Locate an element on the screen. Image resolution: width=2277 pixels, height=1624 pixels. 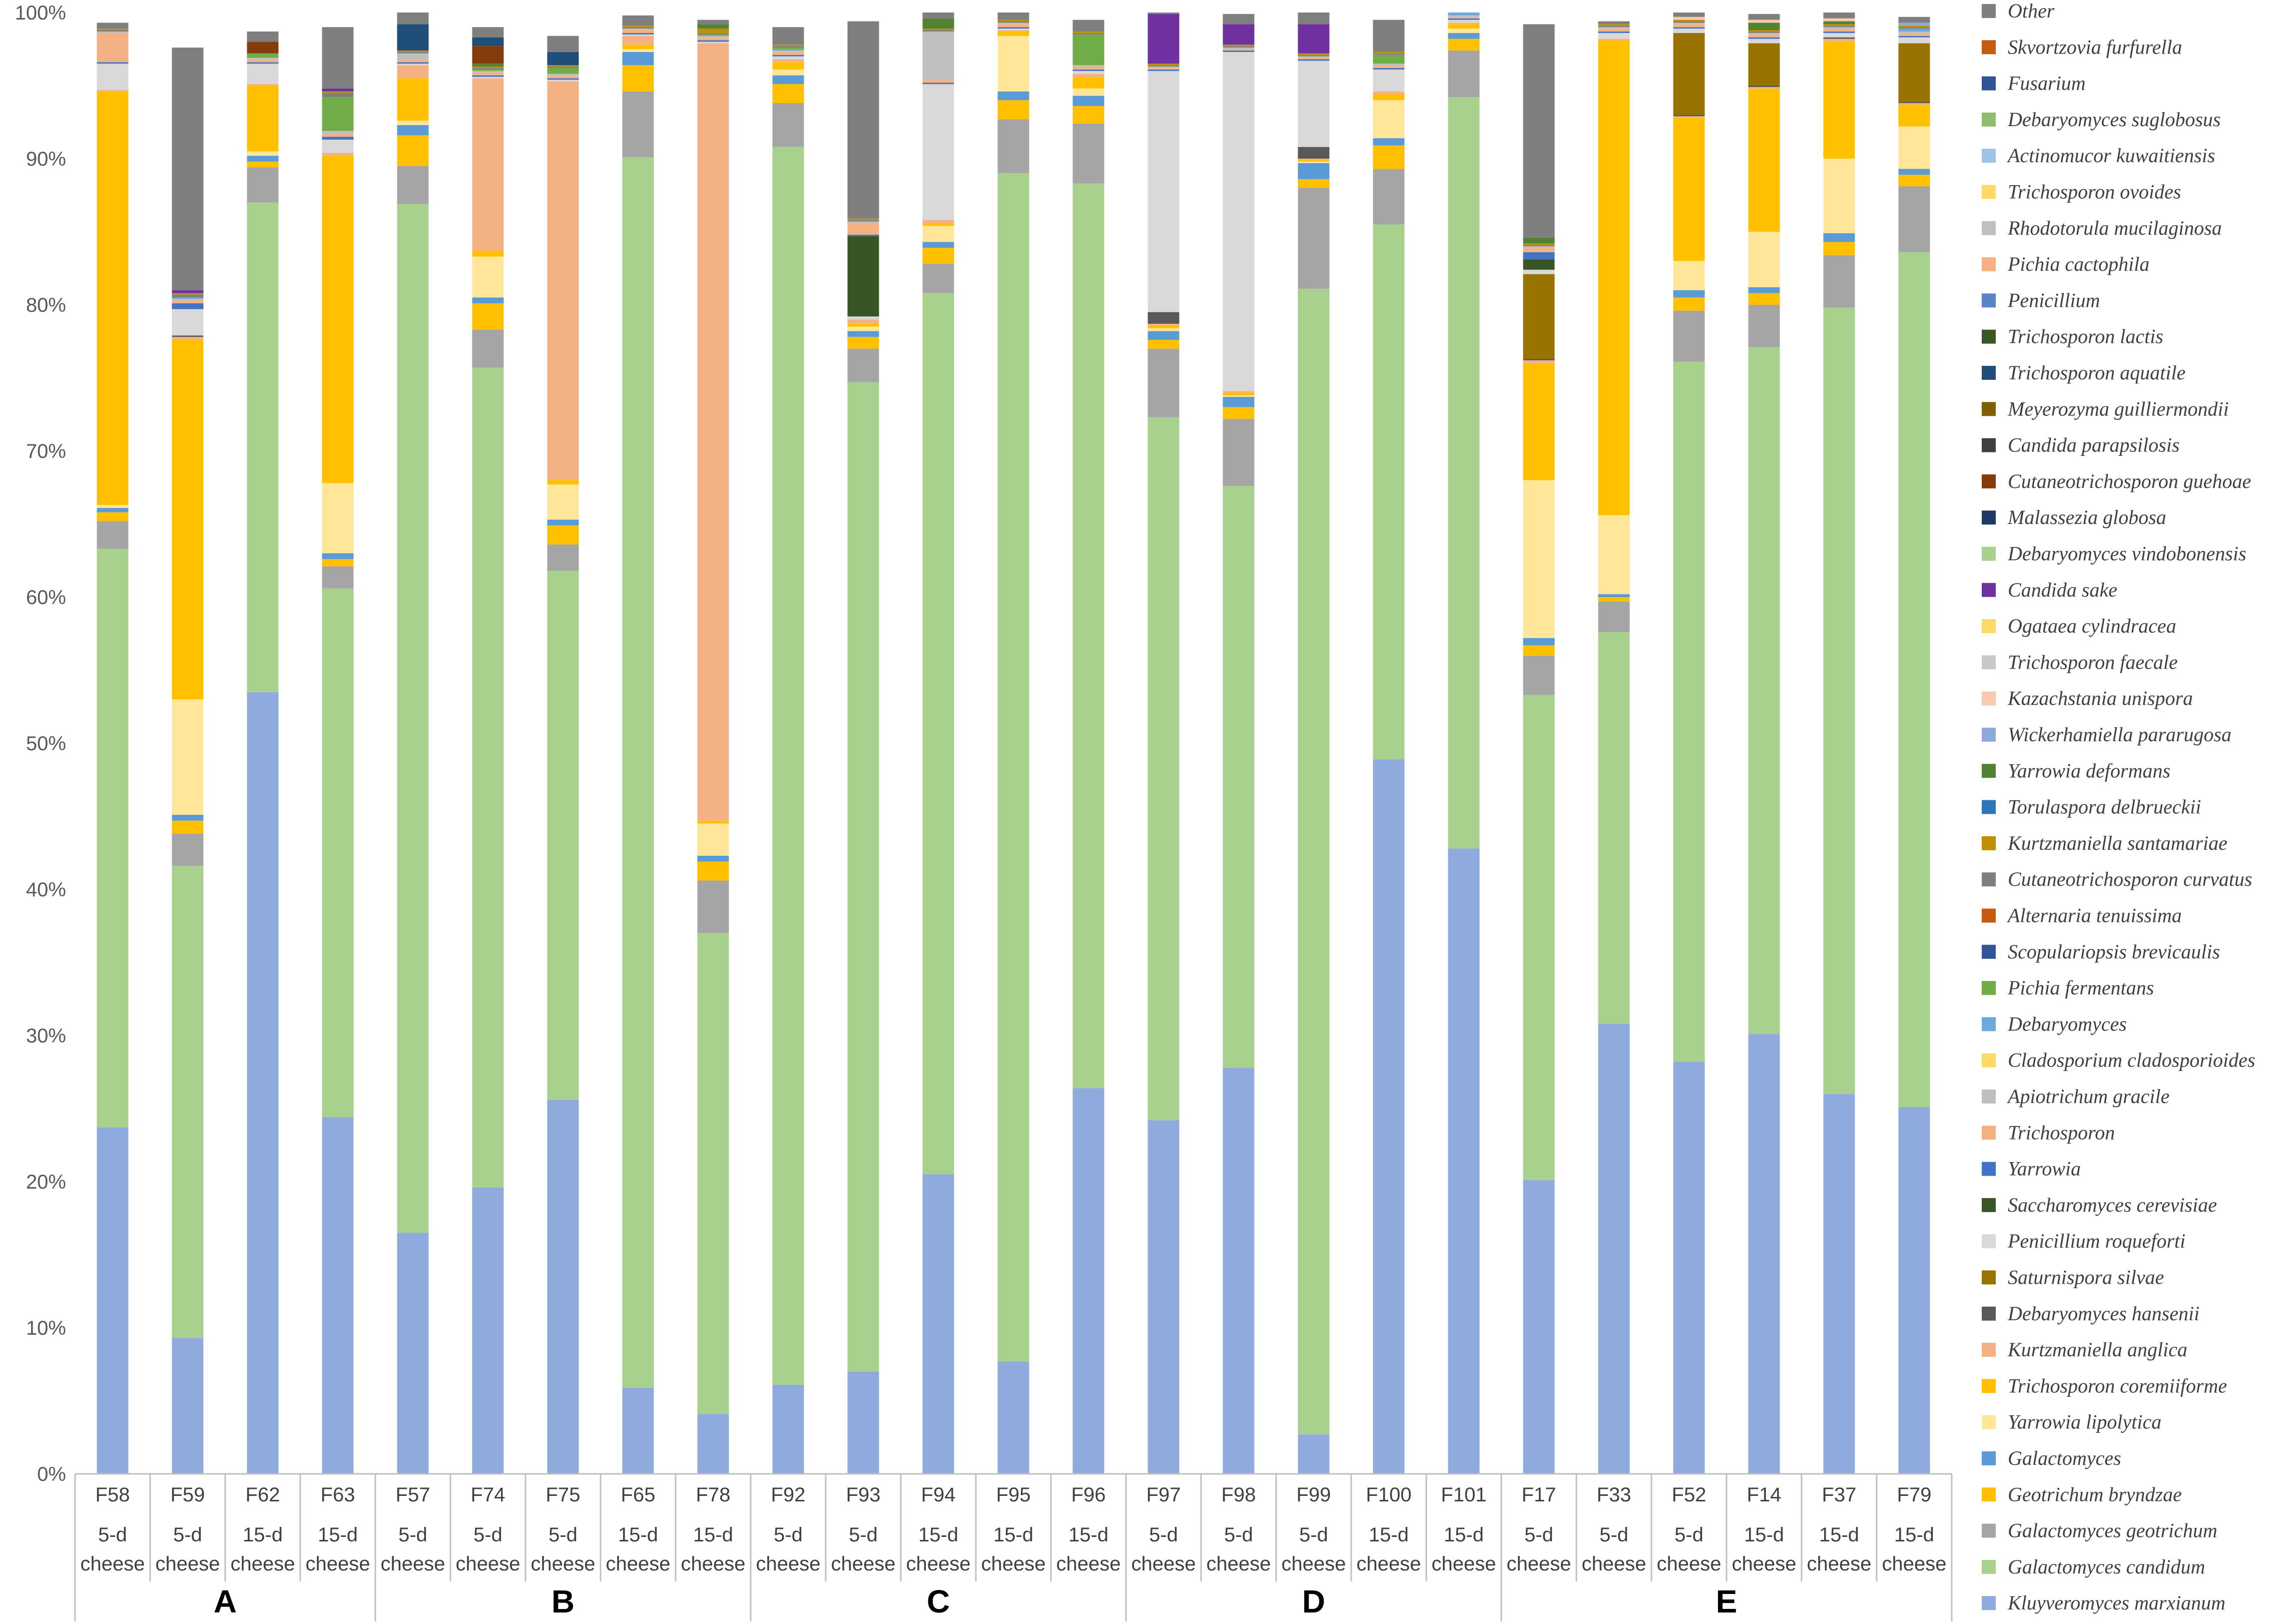
legend-label: Cutaneotrichosporon guehoae is located at coordinates (2129, 481).